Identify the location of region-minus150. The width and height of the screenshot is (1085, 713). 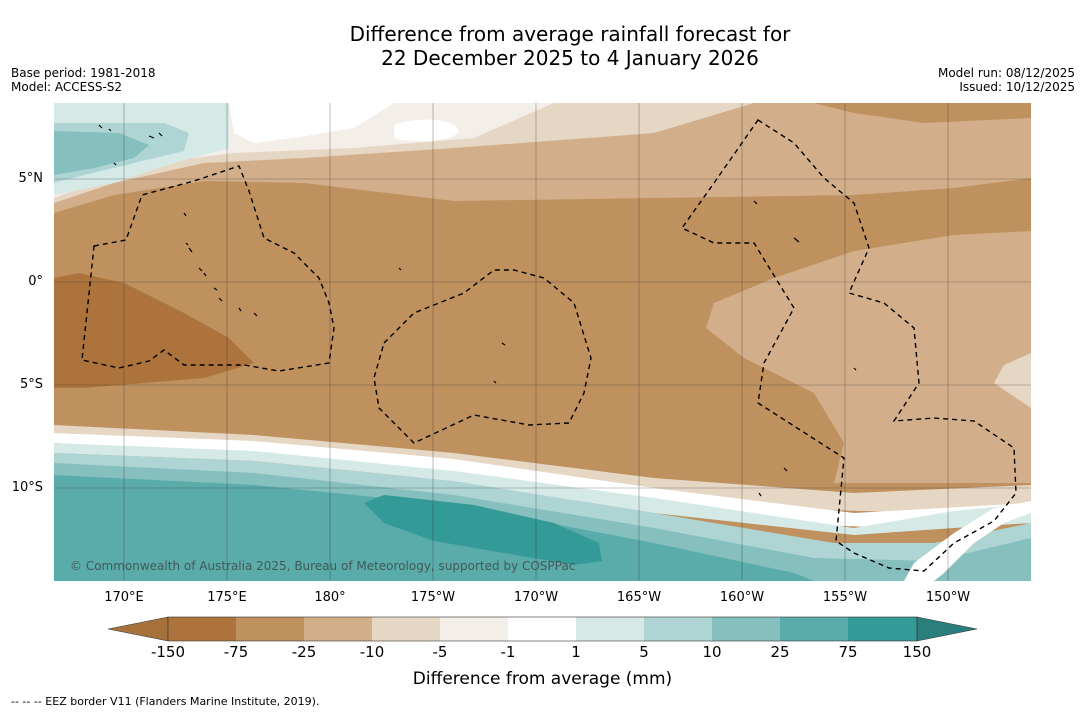
(154, 330).